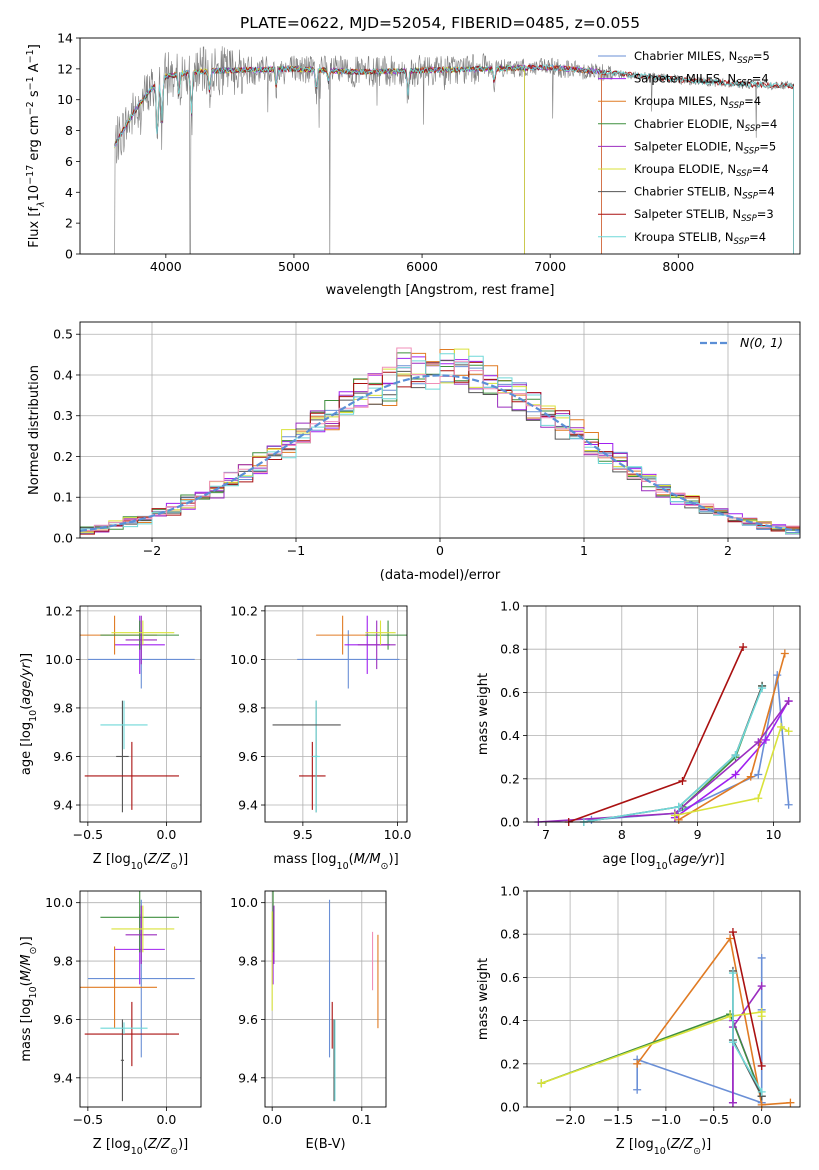  I want to click on label-part: −17, so click(30, 175).